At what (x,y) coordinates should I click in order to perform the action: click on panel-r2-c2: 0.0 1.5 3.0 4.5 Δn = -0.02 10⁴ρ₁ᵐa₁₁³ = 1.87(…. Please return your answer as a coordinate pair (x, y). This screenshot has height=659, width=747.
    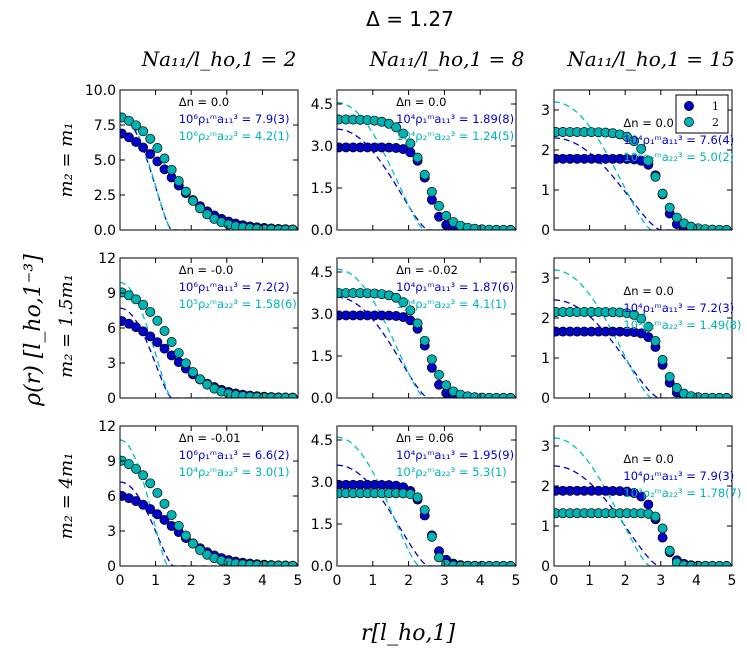
    Looking at the image, I should click on (414, 332).